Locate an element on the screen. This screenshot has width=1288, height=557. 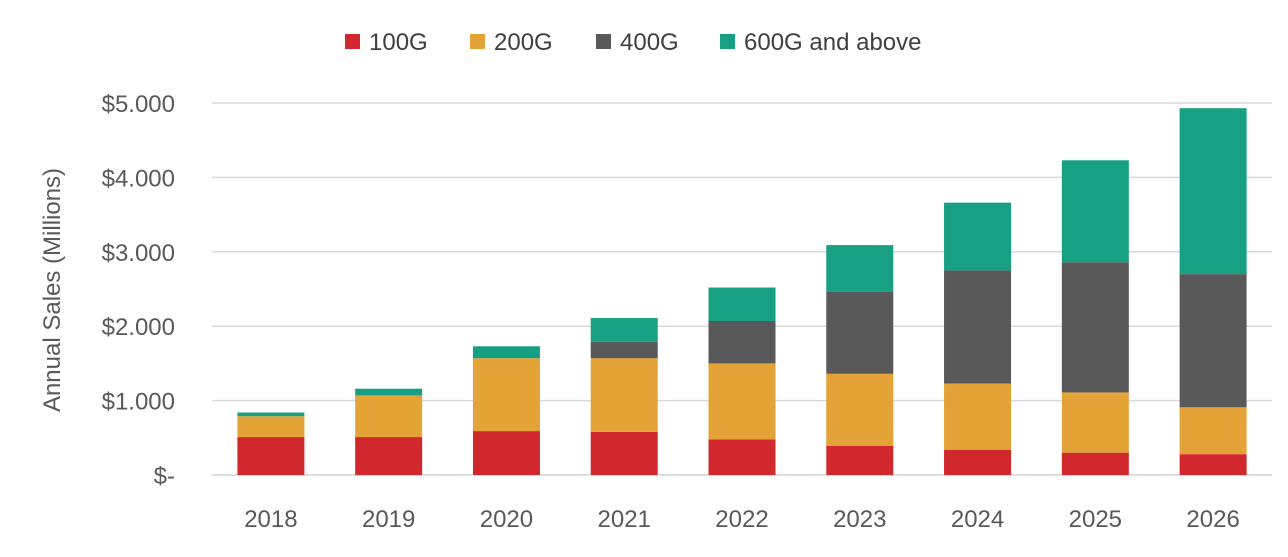
bar-600g-and-above-2019 is located at coordinates (389, 392).